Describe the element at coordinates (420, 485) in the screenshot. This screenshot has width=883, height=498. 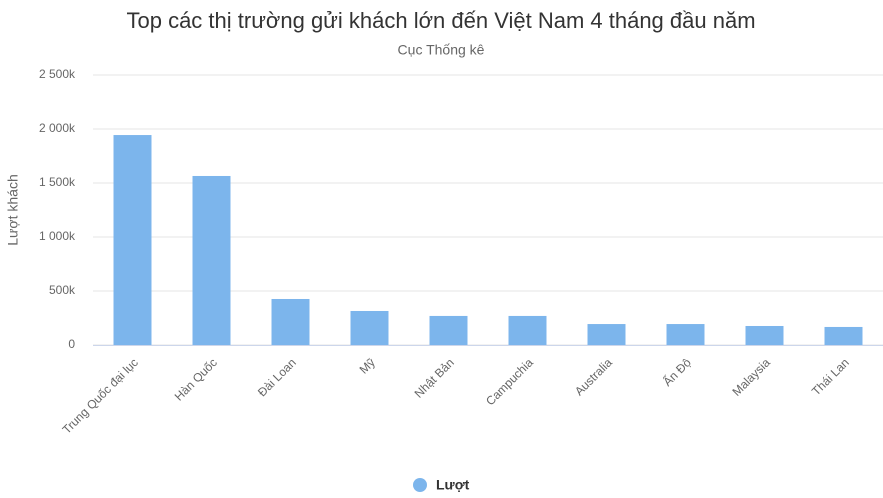
I see `legend-marker` at that location.